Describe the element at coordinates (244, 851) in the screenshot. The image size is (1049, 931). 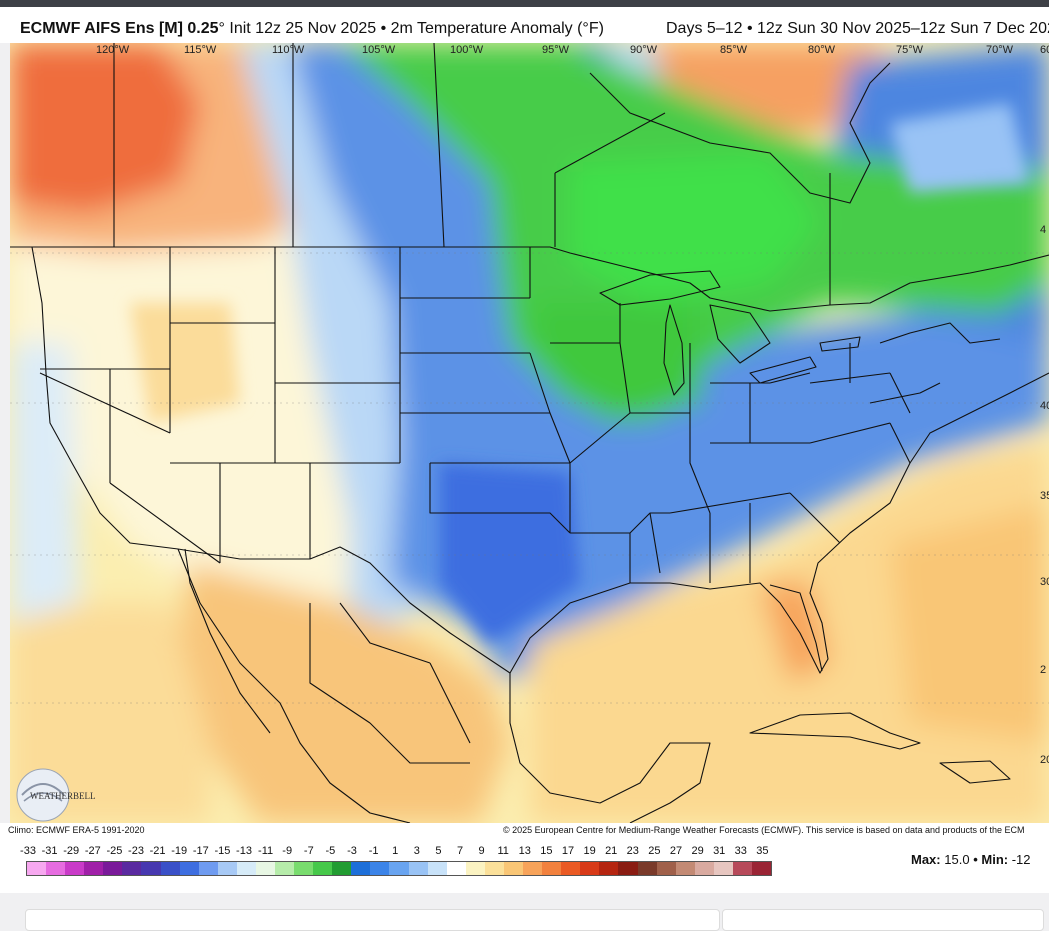
I see `colorbar-tick-label: -13` at that location.